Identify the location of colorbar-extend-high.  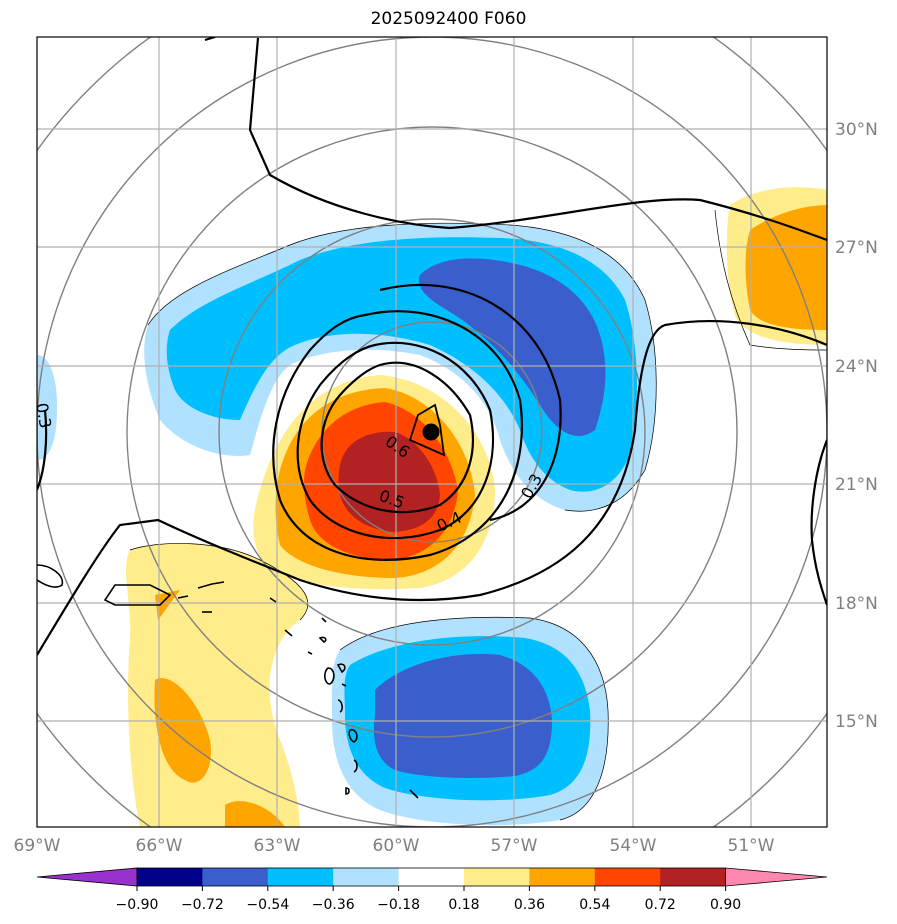
(776, 877).